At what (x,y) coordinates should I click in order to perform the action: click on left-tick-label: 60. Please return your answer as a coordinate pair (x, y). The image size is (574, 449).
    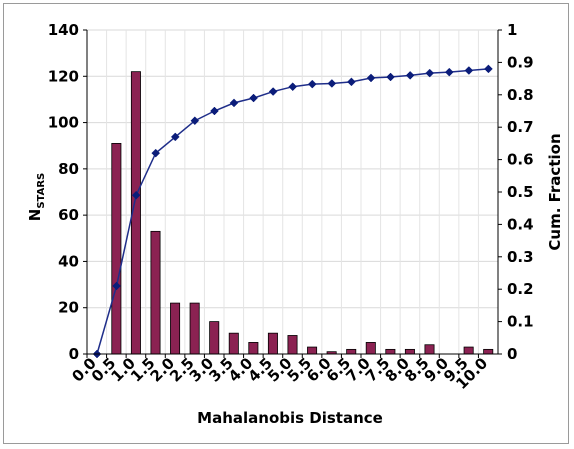
    Looking at the image, I should click on (68, 215).